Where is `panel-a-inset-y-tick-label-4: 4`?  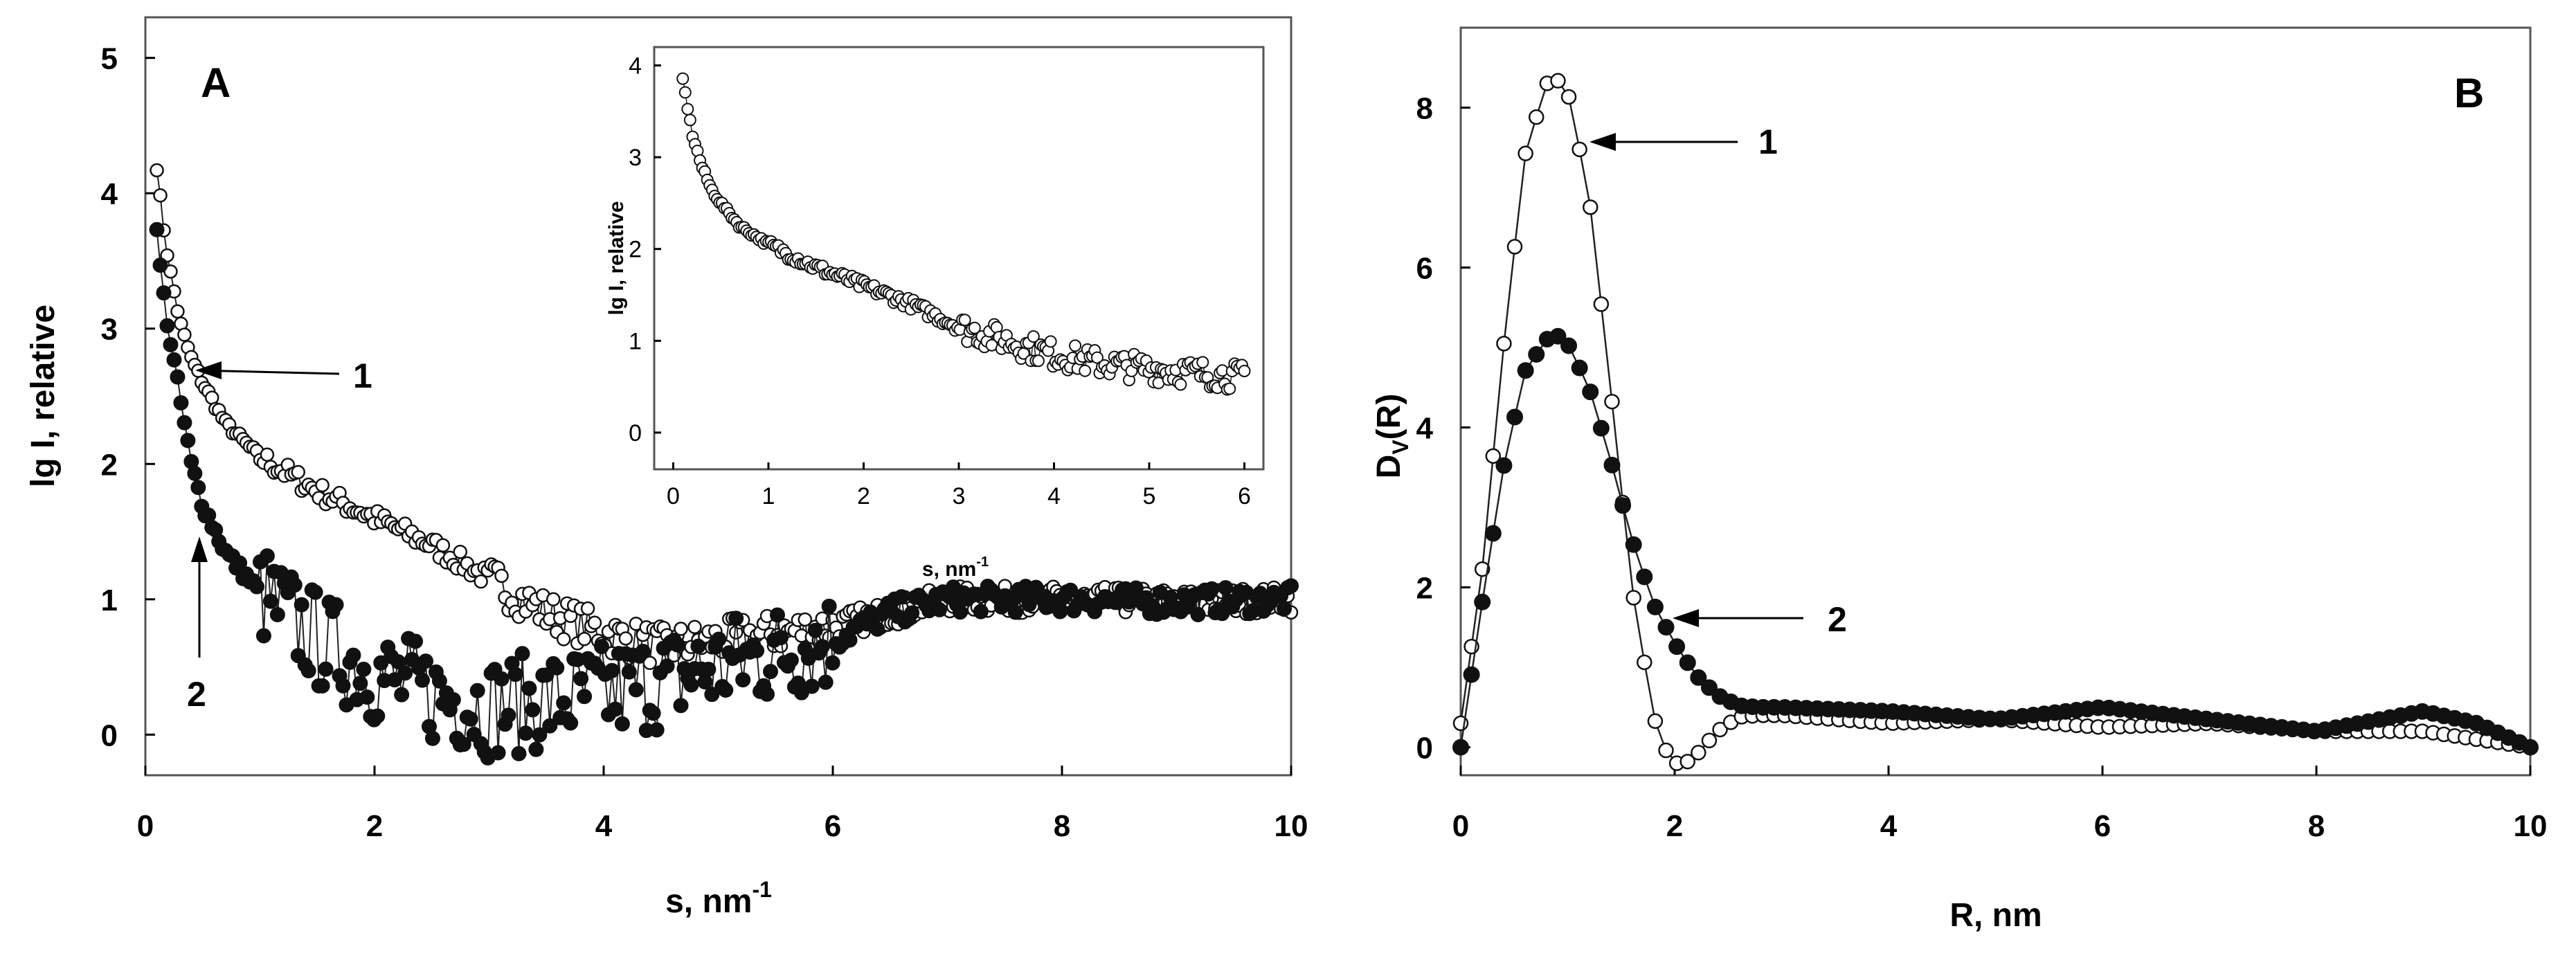
panel-a-inset-y-tick-label-4: 4 is located at coordinates (635, 66).